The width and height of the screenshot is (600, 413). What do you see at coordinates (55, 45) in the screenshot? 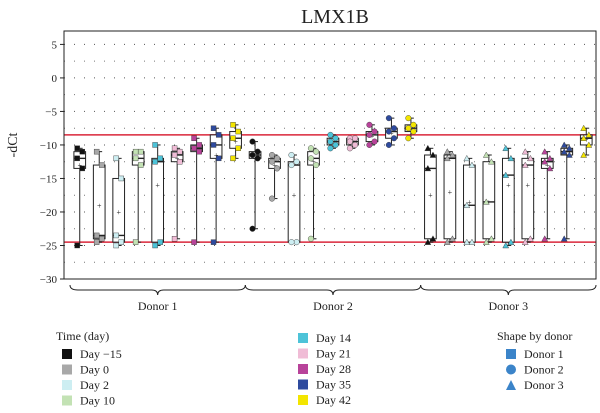
I see `y-tick-label: 5` at bounding box center [55, 45].